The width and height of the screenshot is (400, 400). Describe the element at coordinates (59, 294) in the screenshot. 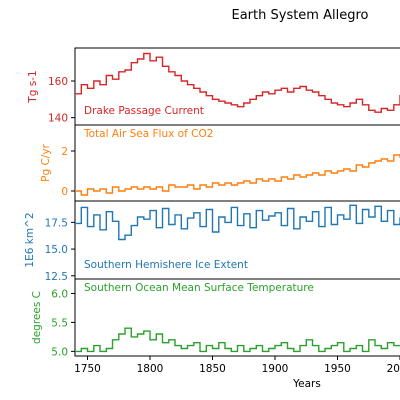

I see `y-tick-label: 6.0` at that location.